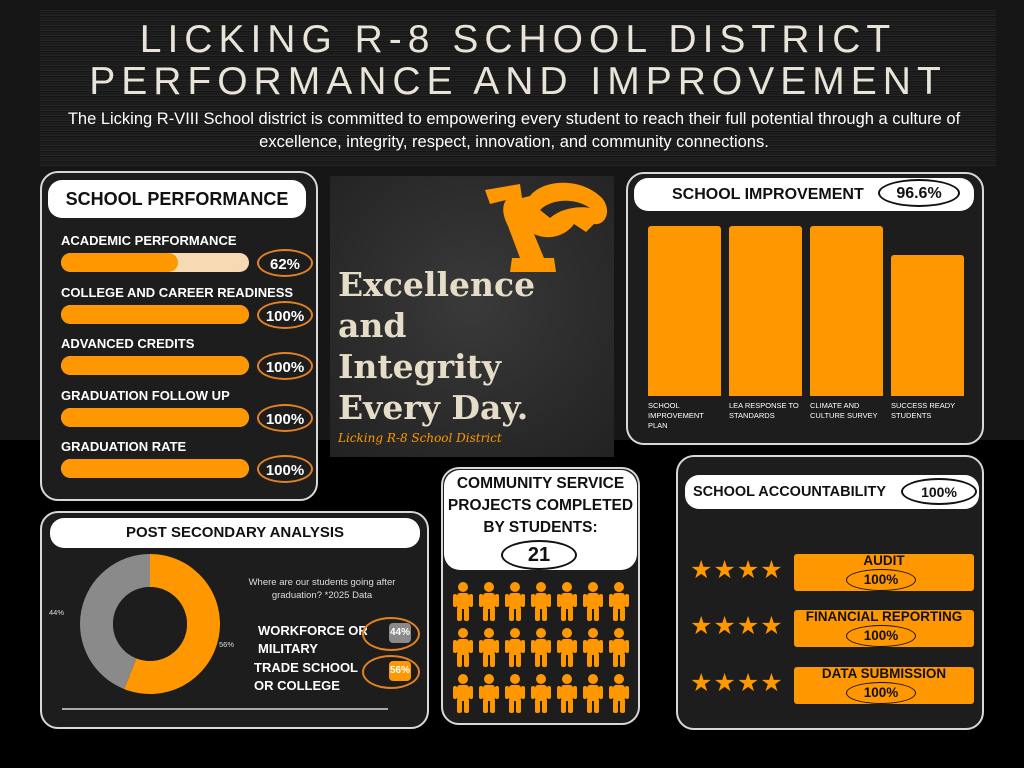 The image size is (1024, 768). I want to click on school-performance-title: SCHOOL PERFORMANCE, so click(177, 199).